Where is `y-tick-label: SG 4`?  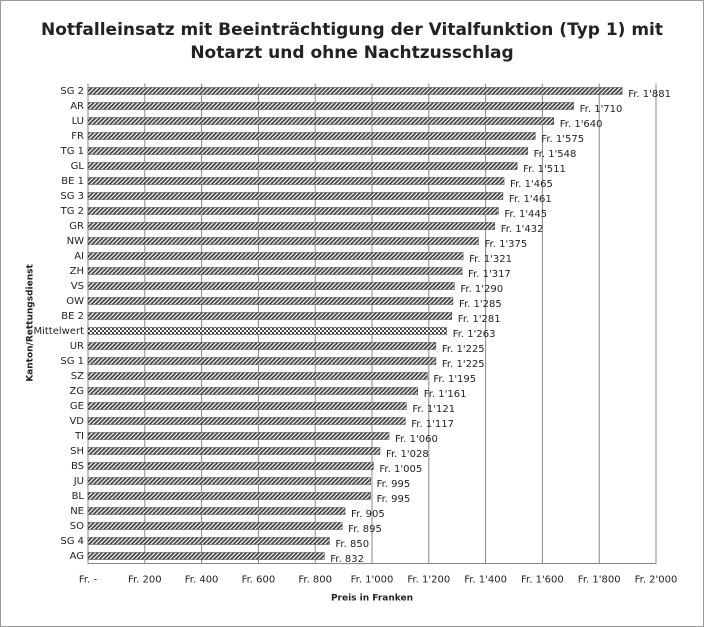 y-tick-label: SG 4 is located at coordinates (72, 541).